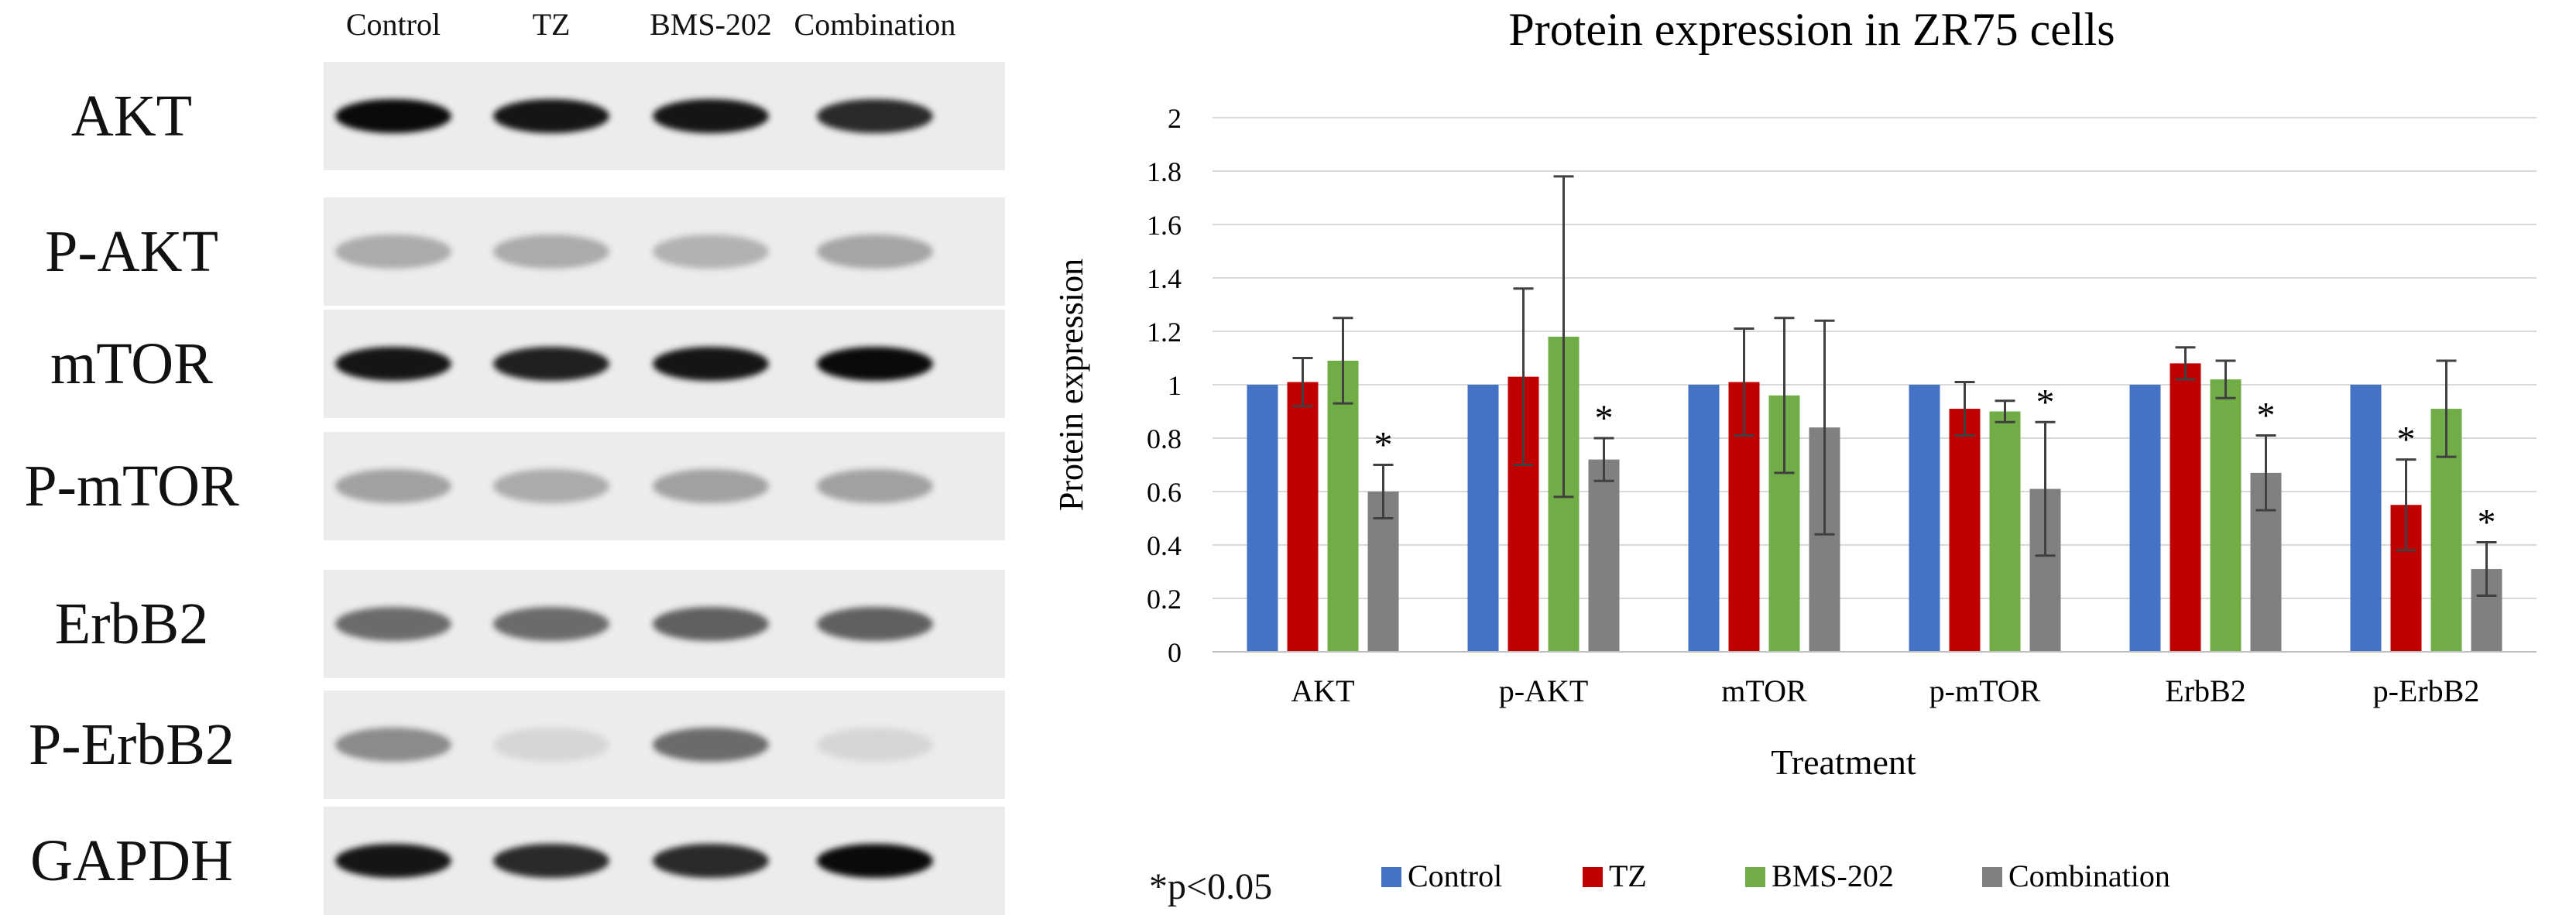  What do you see at coordinates (1843, 762) in the screenshot?
I see `x-axis-label: Treatment` at bounding box center [1843, 762].